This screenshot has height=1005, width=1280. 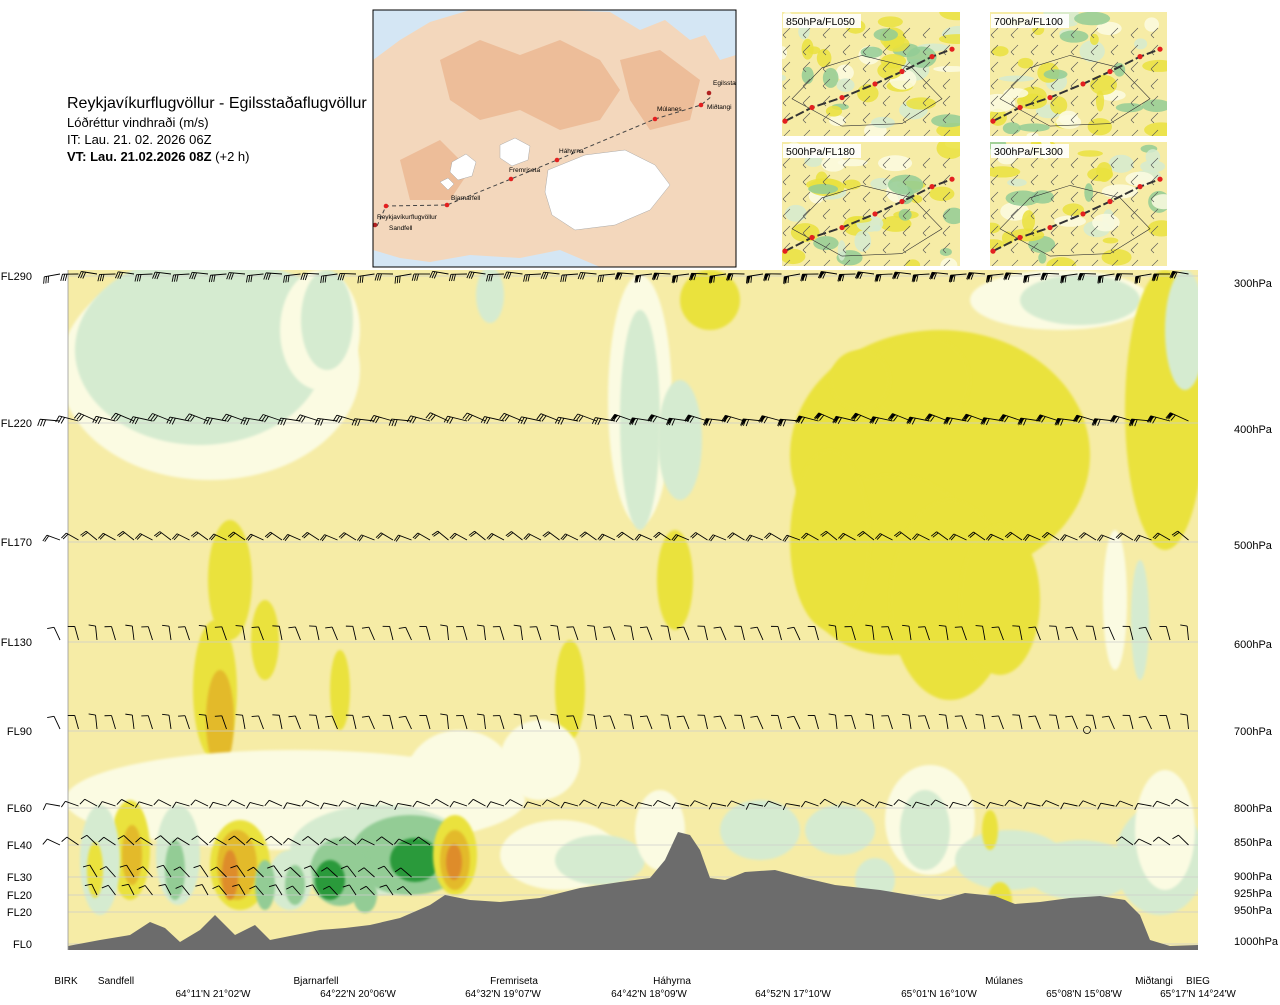 What do you see at coordinates (557, 160) in the screenshot?
I see `map-waypoint-marker` at bounding box center [557, 160].